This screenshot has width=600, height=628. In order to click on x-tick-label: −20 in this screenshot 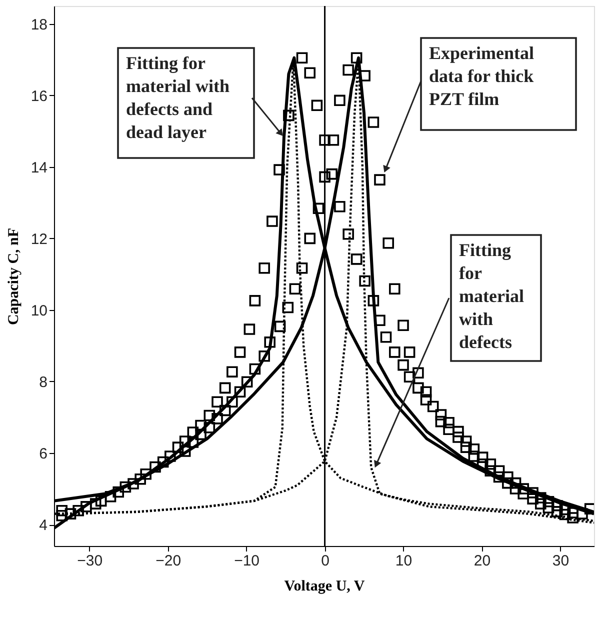, I will do `click(169, 561)`.